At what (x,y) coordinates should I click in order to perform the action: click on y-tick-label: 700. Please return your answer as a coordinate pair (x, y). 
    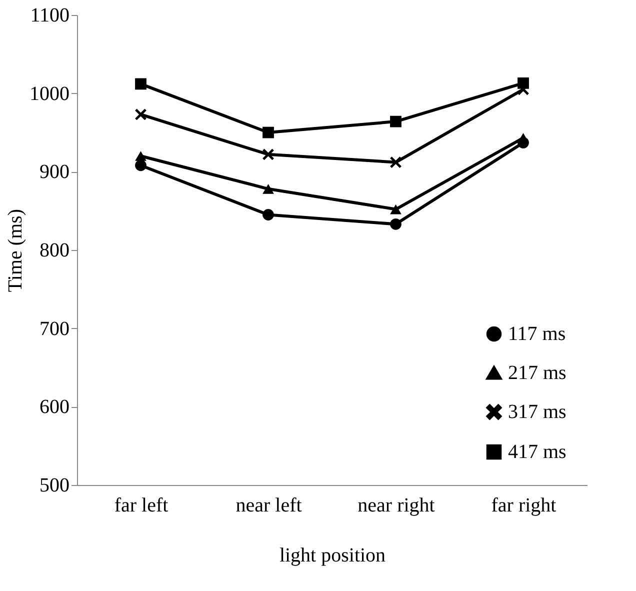
    Looking at the image, I should click on (55, 329).